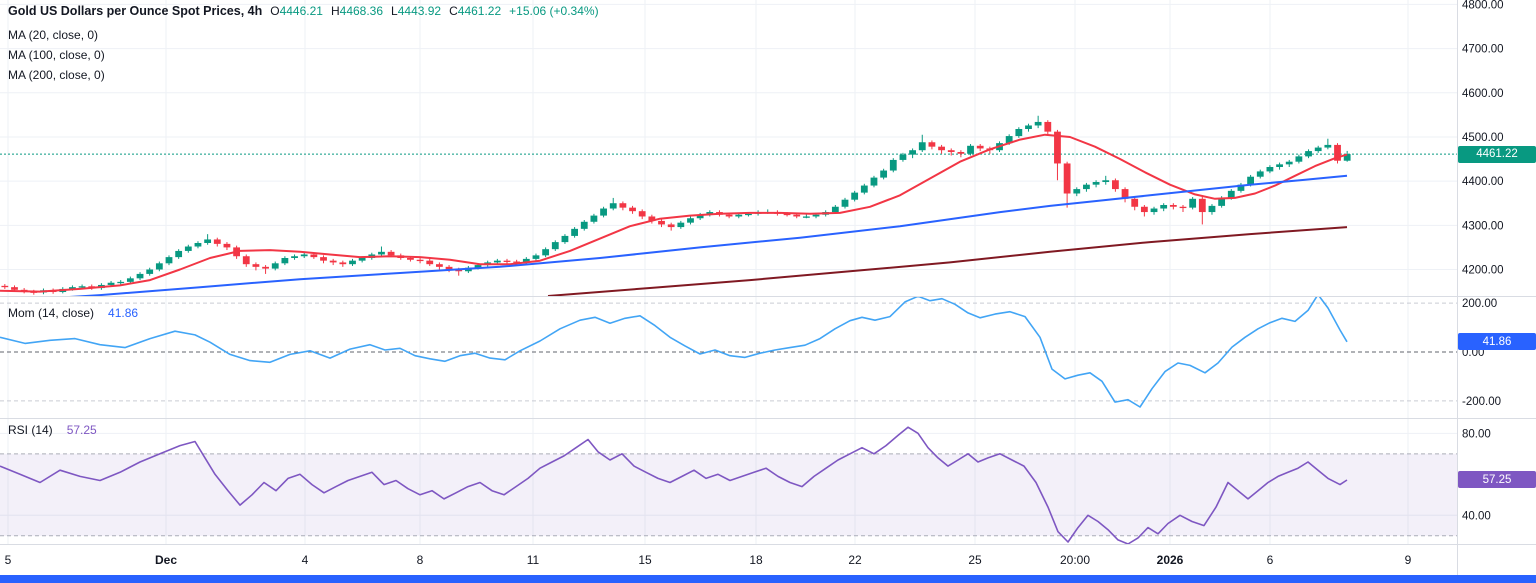 Image resolution: width=1536 pixels, height=583 pixels. I want to click on svg-text: 4, so click(305, 560).